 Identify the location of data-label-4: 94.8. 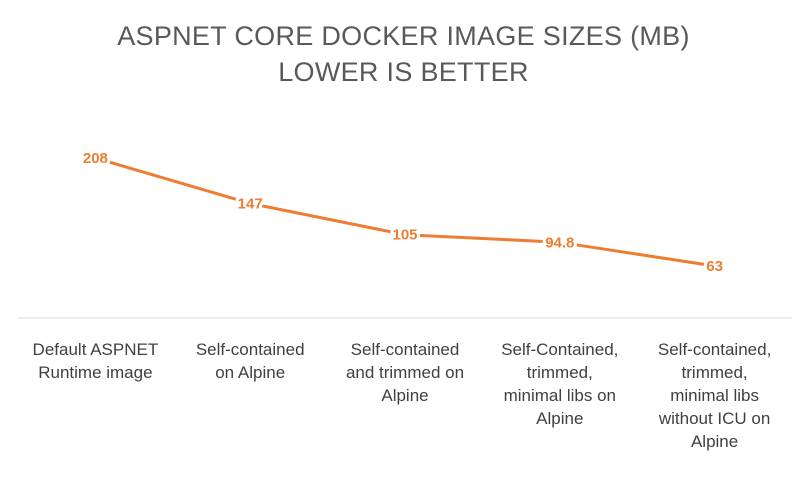
(559, 242).